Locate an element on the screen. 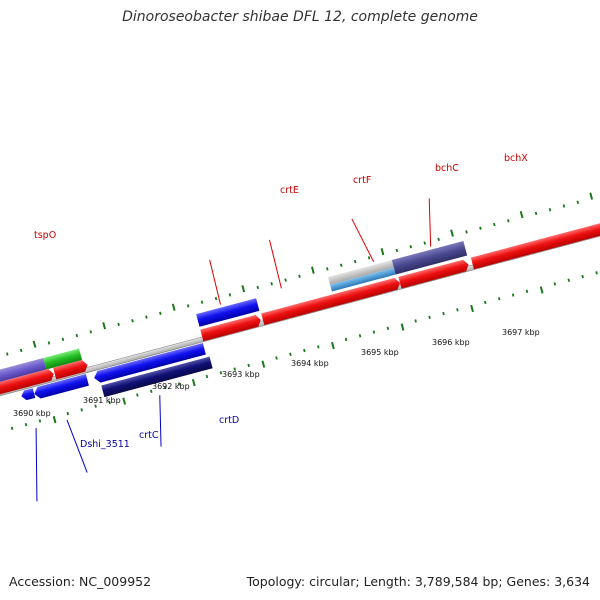  feature-green is located at coordinates (63, 359).